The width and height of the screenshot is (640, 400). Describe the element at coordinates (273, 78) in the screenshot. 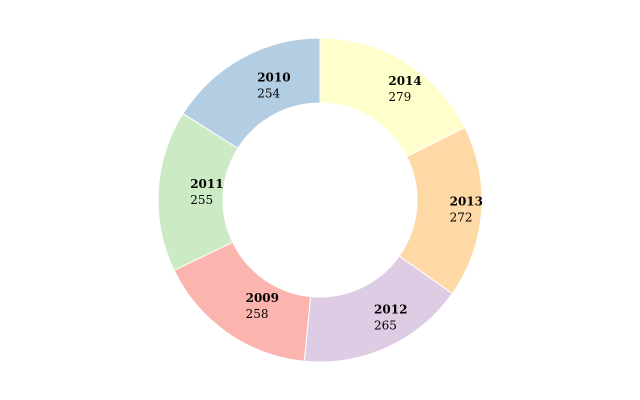

I see `slice-label: 2010` at that location.